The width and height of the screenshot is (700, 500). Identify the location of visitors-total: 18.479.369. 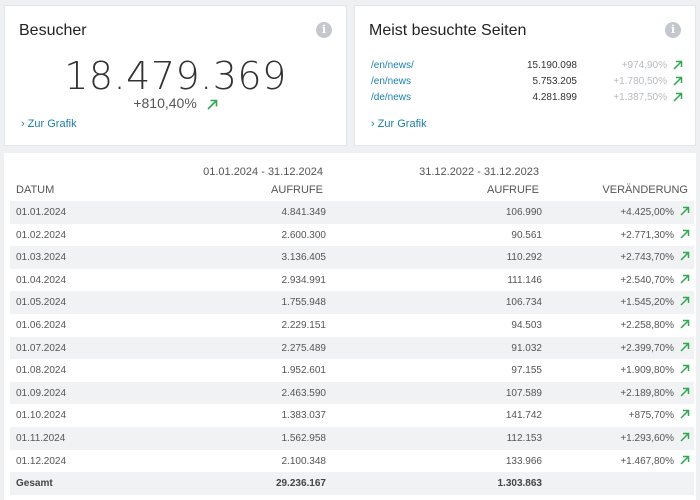
(175, 76).